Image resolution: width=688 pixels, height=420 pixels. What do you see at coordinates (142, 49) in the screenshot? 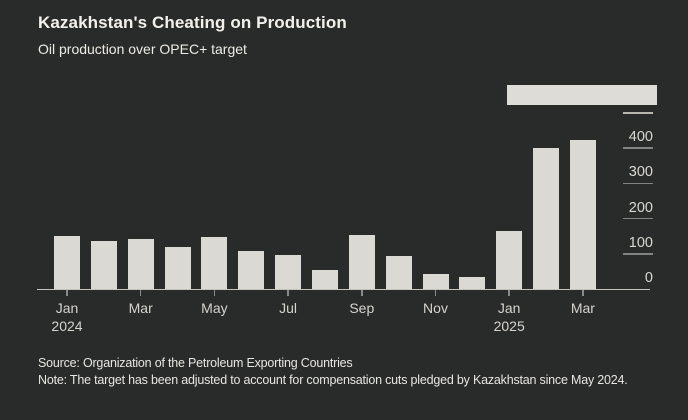
I see `chart-subtitle: Oil production over OPEC+ target` at bounding box center [142, 49].